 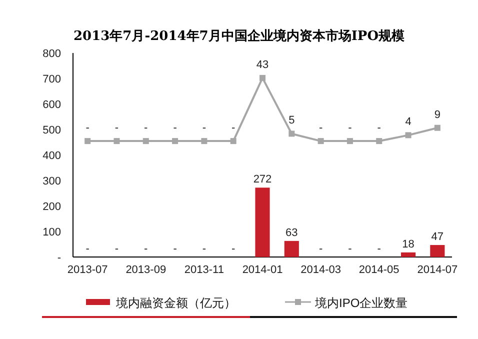 I want to click on legend-label: 境内IPO企业数量, so click(x=361, y=303).